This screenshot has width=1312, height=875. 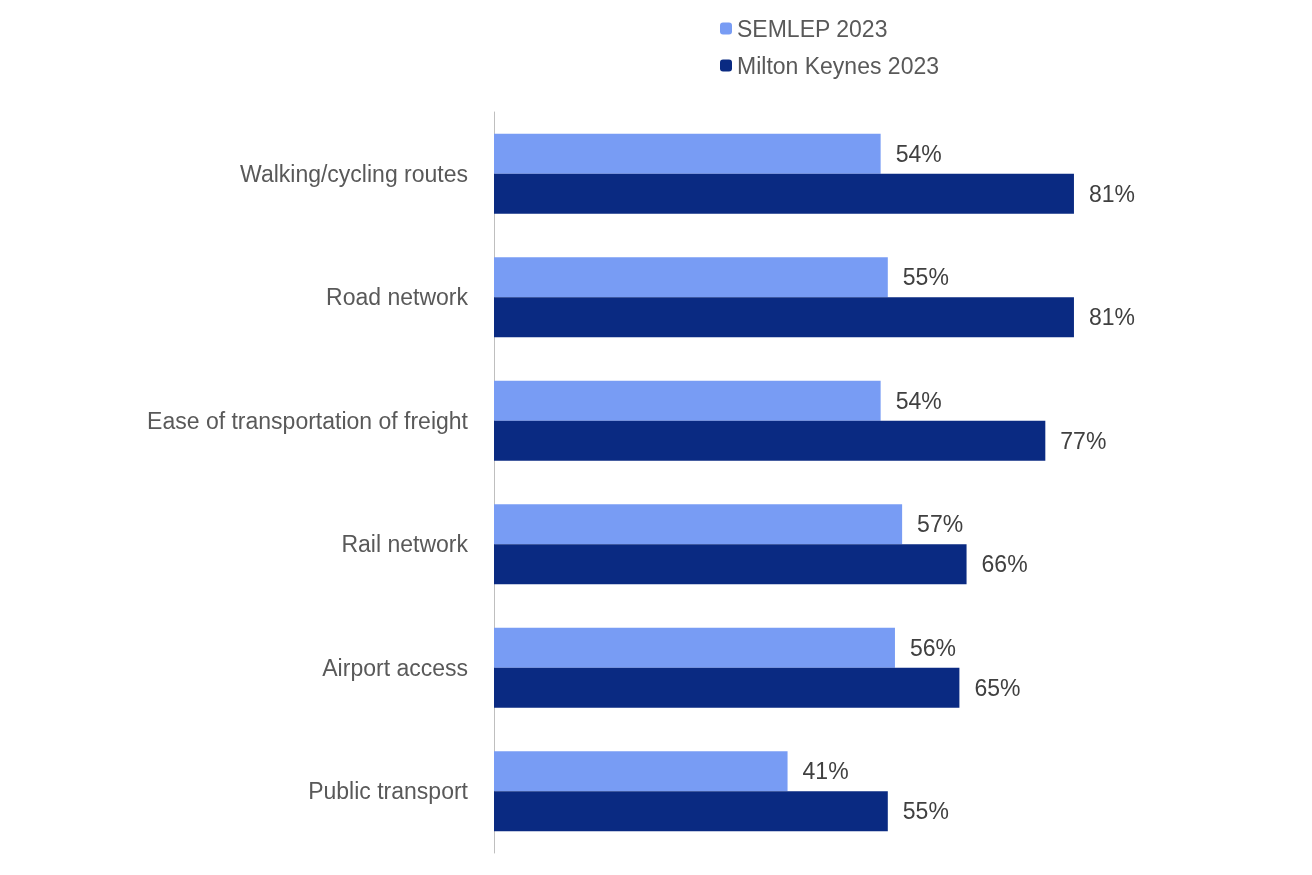 I want to click on y-tick-label: Airport access, so click(x=395, y=667).